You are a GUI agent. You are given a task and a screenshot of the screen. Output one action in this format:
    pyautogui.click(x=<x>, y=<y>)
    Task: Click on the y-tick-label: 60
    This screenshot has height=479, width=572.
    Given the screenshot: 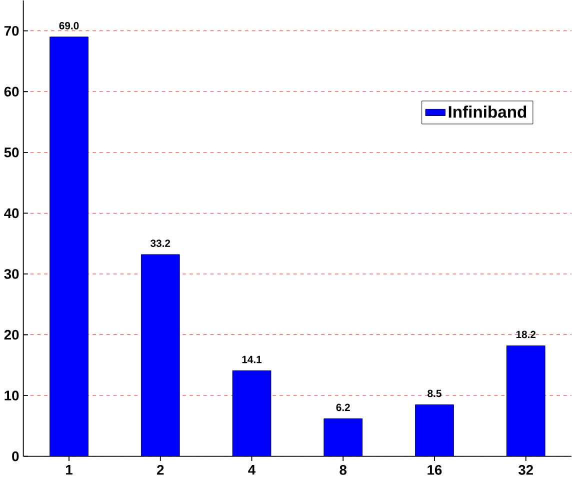 What is the action you would take?
    pyautogui.click(x=11, y=91)
    